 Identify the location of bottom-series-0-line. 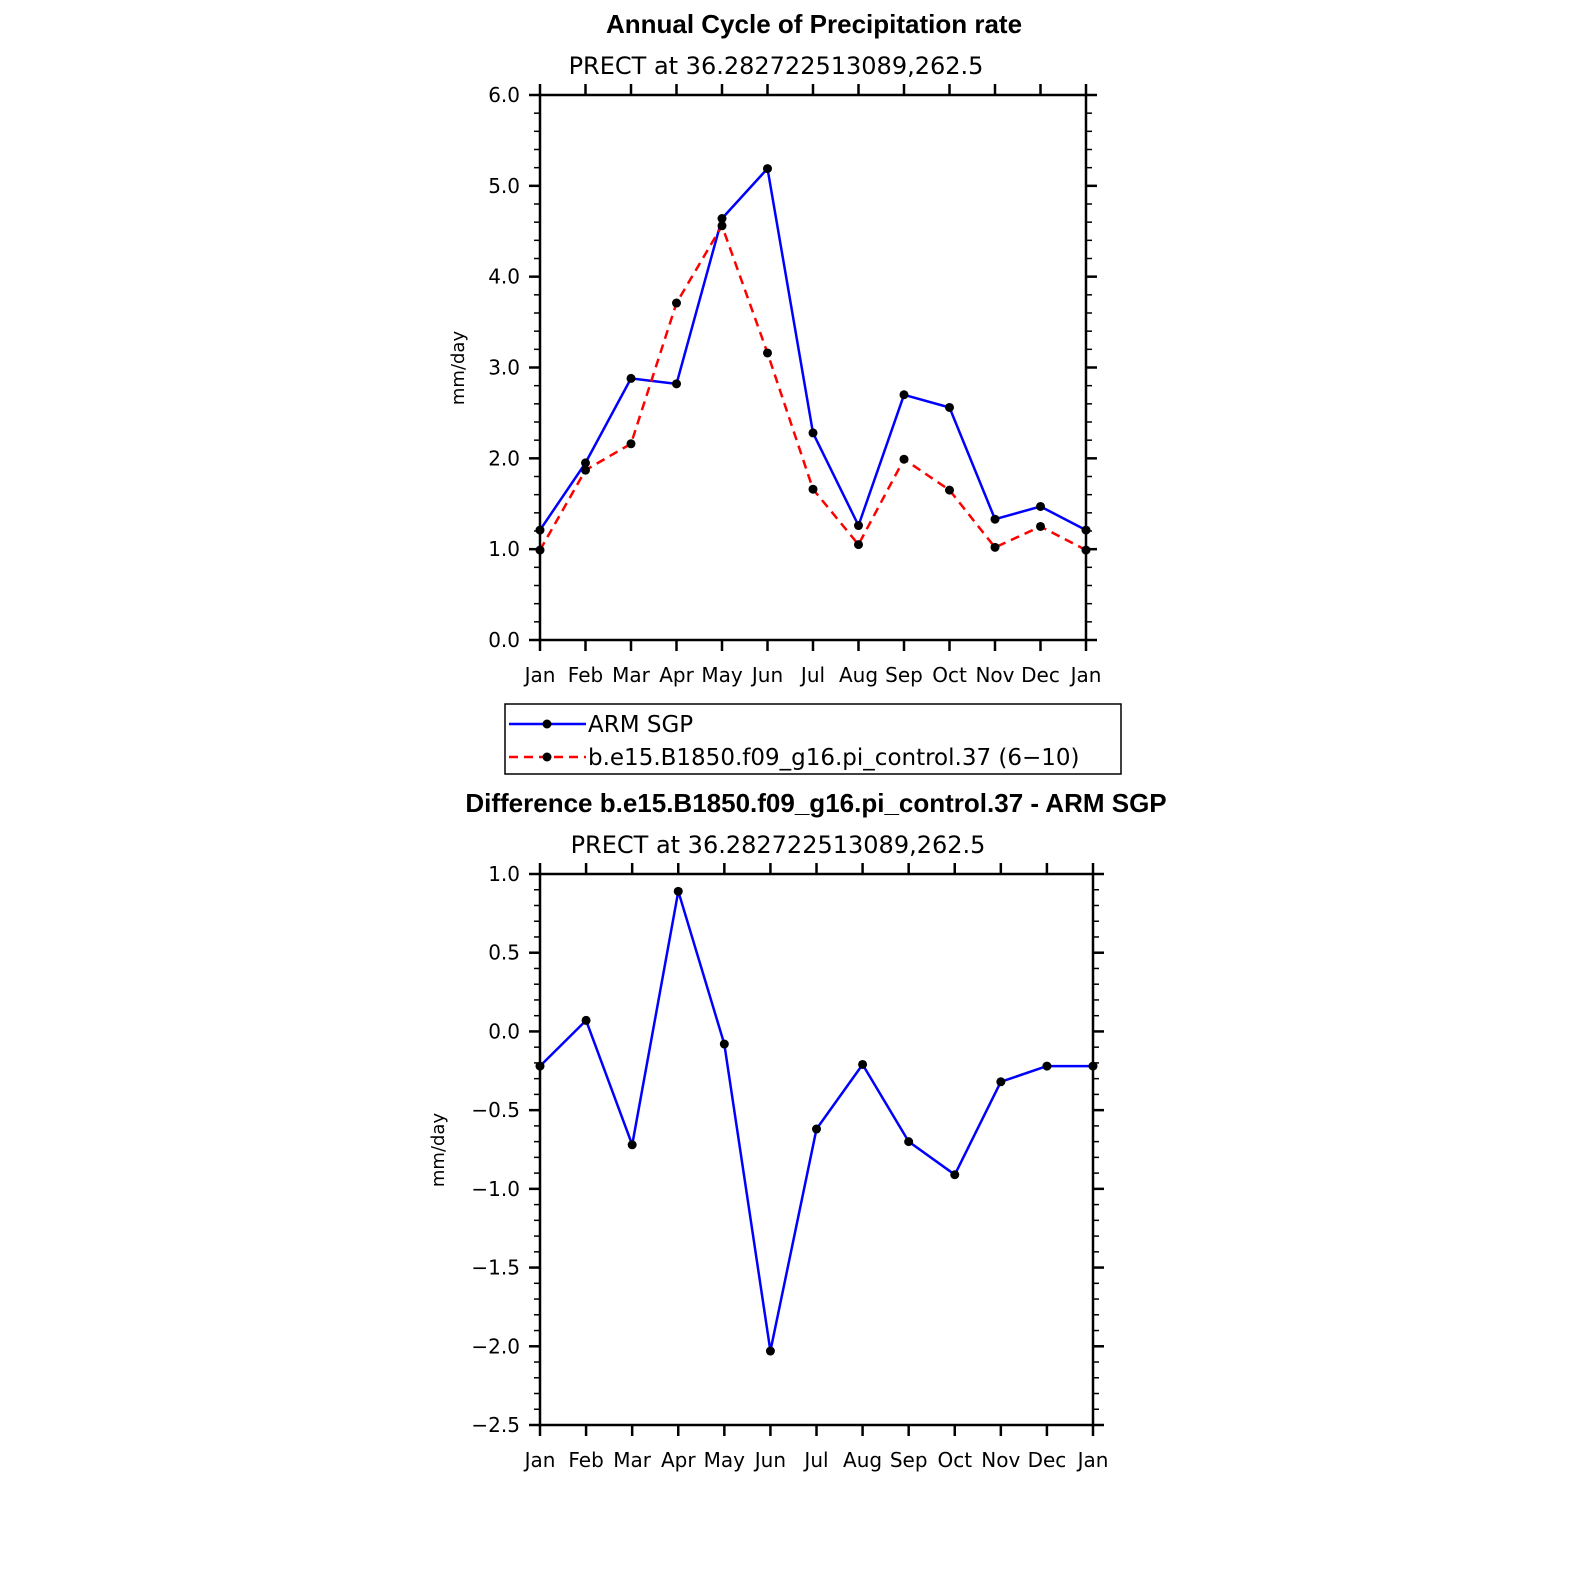
(816, 1121).